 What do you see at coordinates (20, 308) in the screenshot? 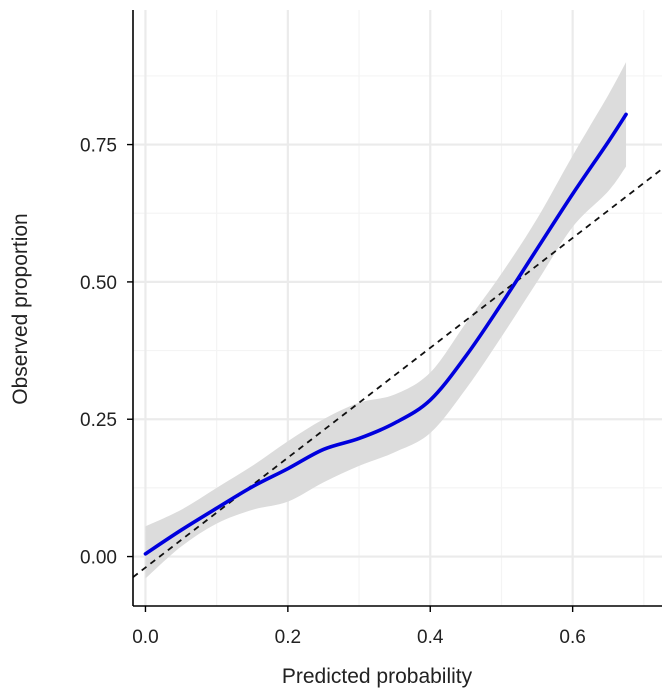
I see `y-axis-title: Observed proportion` at bounding box center [20, 308].